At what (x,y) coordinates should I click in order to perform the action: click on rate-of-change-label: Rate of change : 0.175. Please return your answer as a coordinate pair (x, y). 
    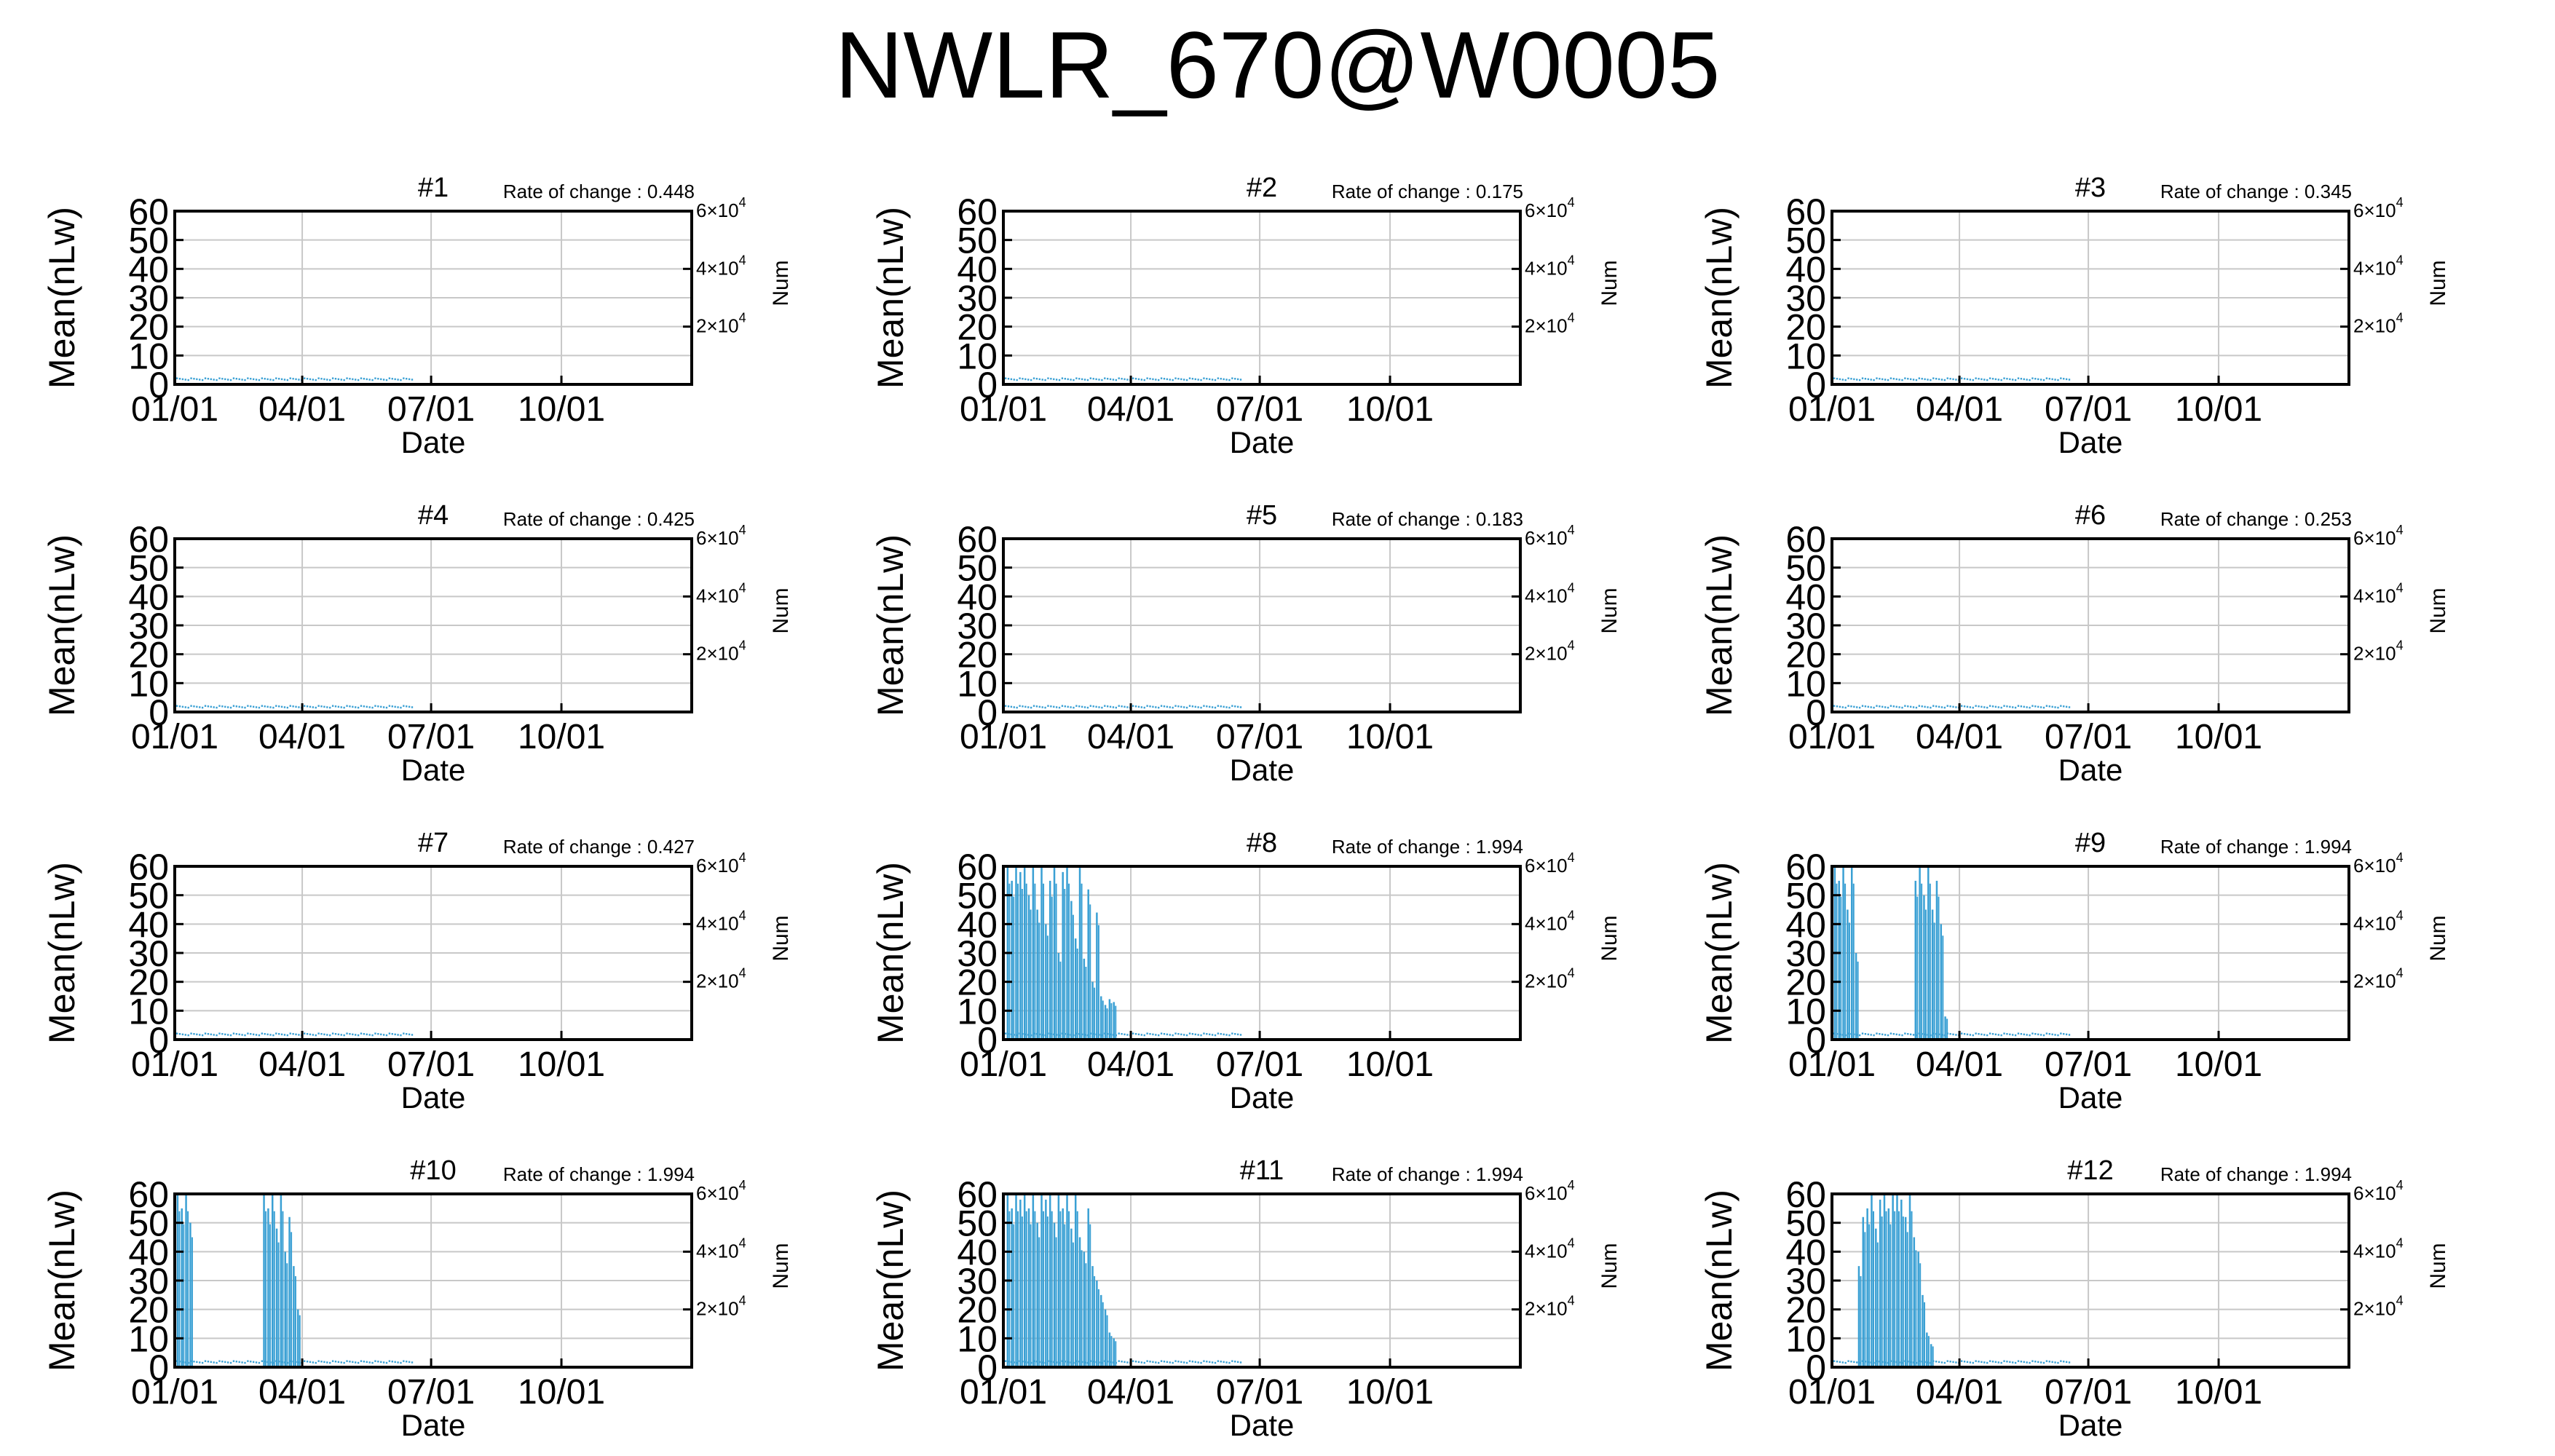
    Looking at the image, I should click on (1427, 191).